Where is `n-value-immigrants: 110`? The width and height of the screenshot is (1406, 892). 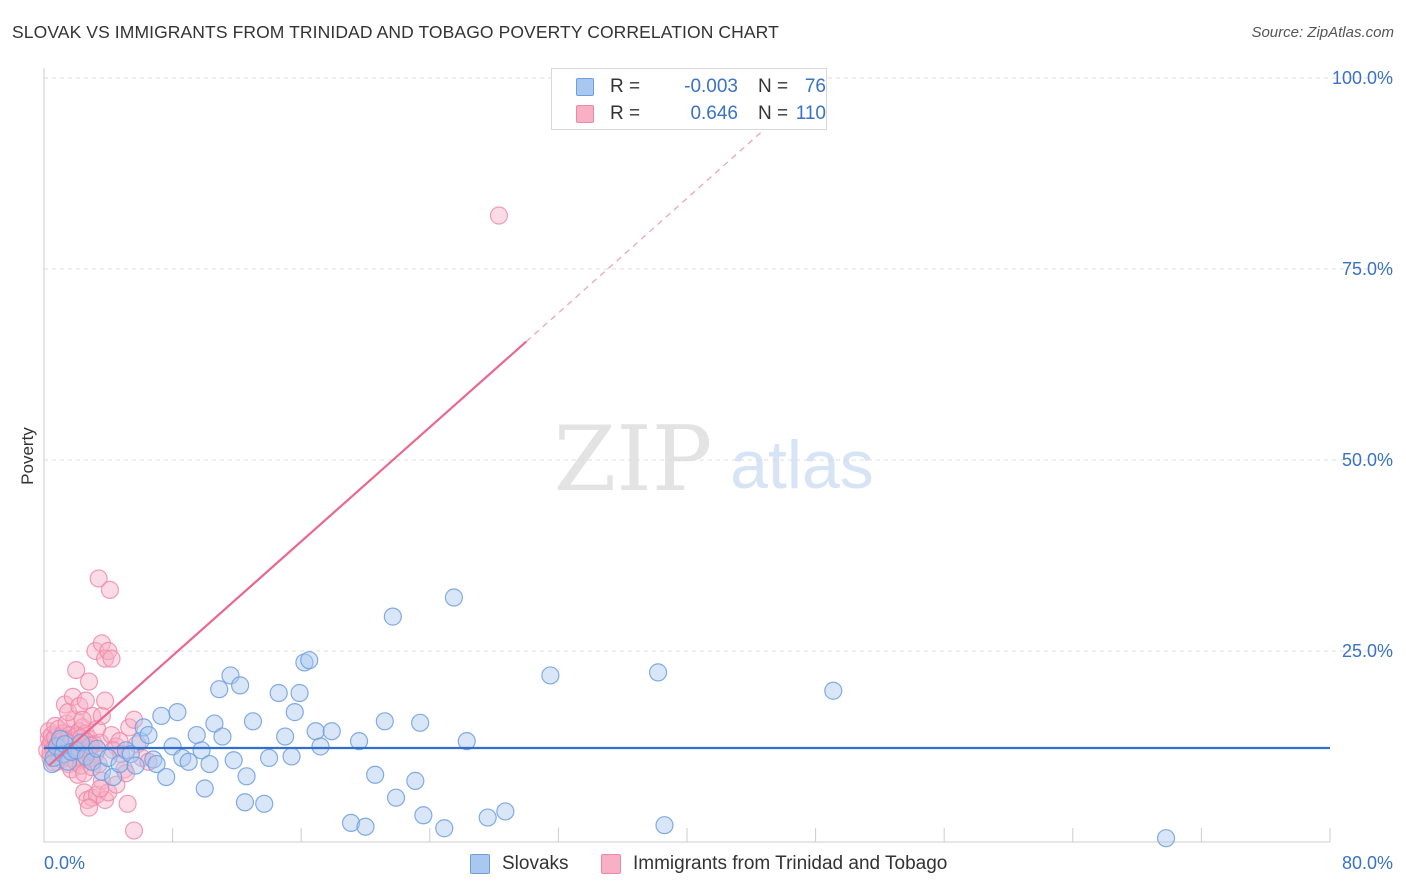
n-value-immigrants: 110 is located at coordinates (810, 113).